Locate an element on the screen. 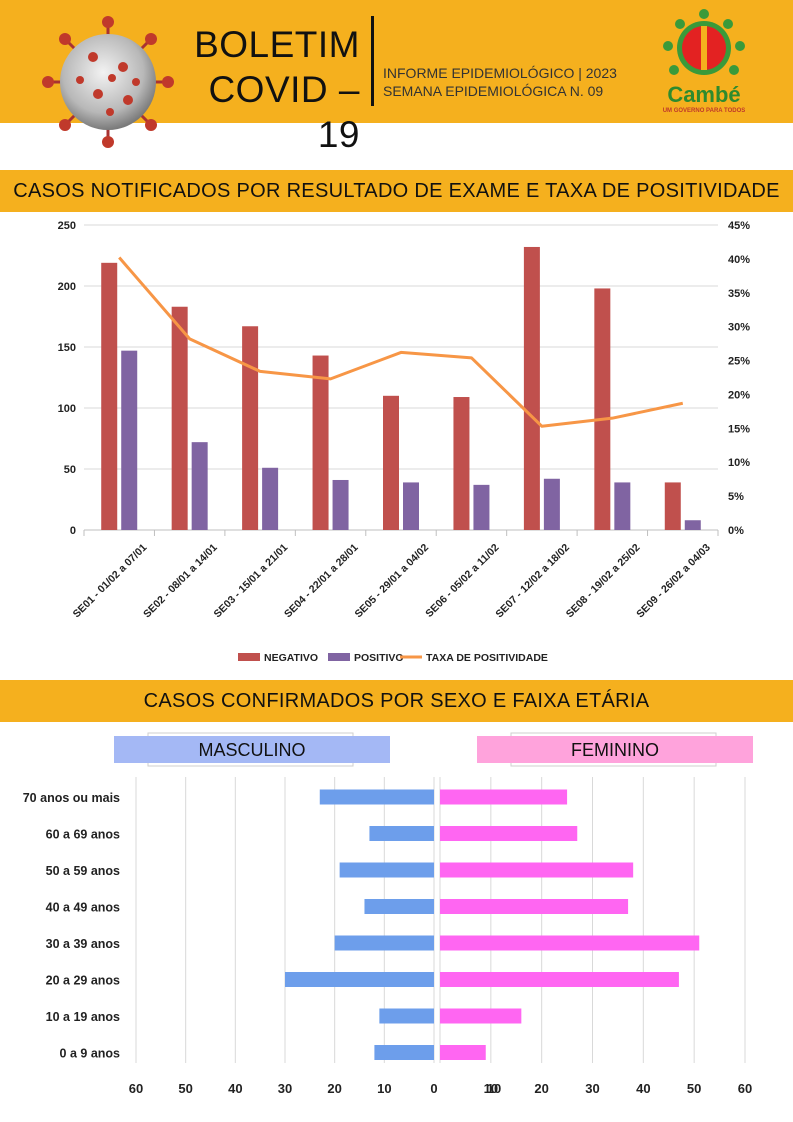 Image resolution: width=793 pixels, height=1122 pixels. age-group-label: 40 a 49 anos is located at coordinates (83, 908).